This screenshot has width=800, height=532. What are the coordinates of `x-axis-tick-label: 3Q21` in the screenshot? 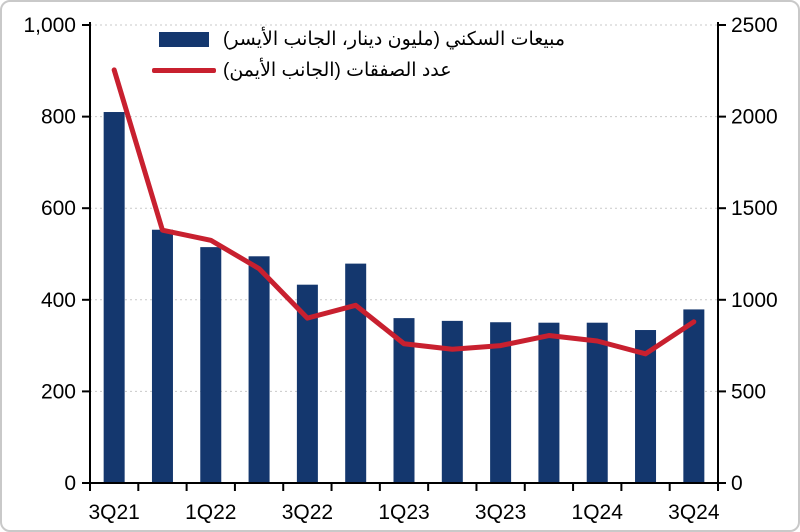 It's located at (113, 512).